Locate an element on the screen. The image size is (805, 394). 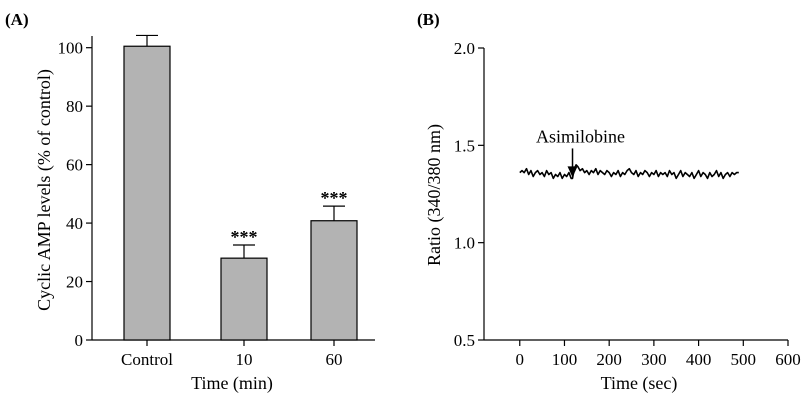
panel-a-x-tick-label: 10 is located at coordinates (244, 359).